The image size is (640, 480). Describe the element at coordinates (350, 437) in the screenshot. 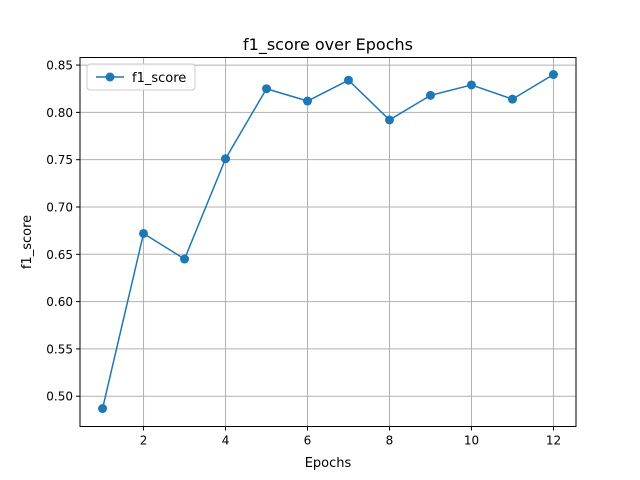

I see `x-axis-ticks: 2 4 6 8 10 12` at that location.